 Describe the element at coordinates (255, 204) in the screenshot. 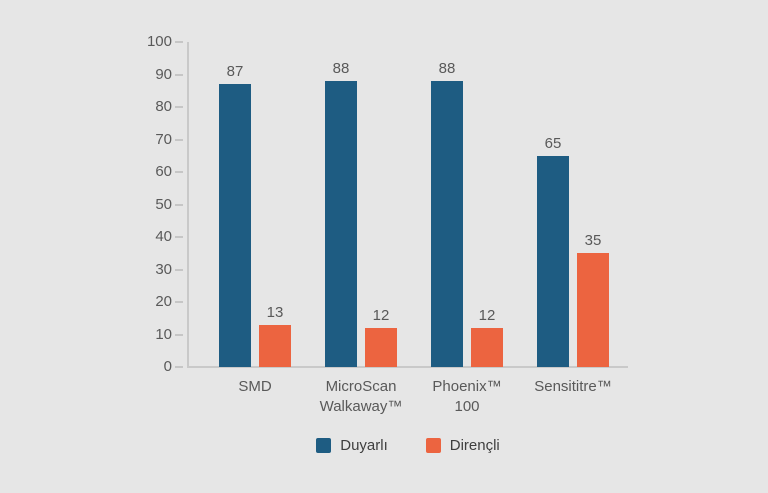

I see `bar-group: 87 13` at that location.